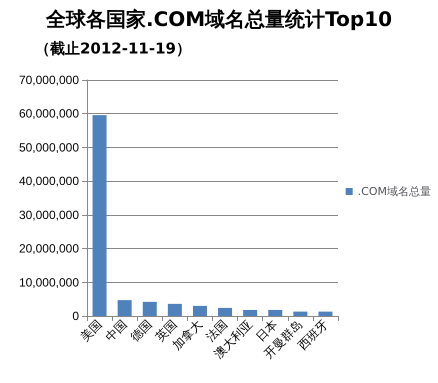  I want to click on y-tick-label: 50,000,000, so click(49, 147).